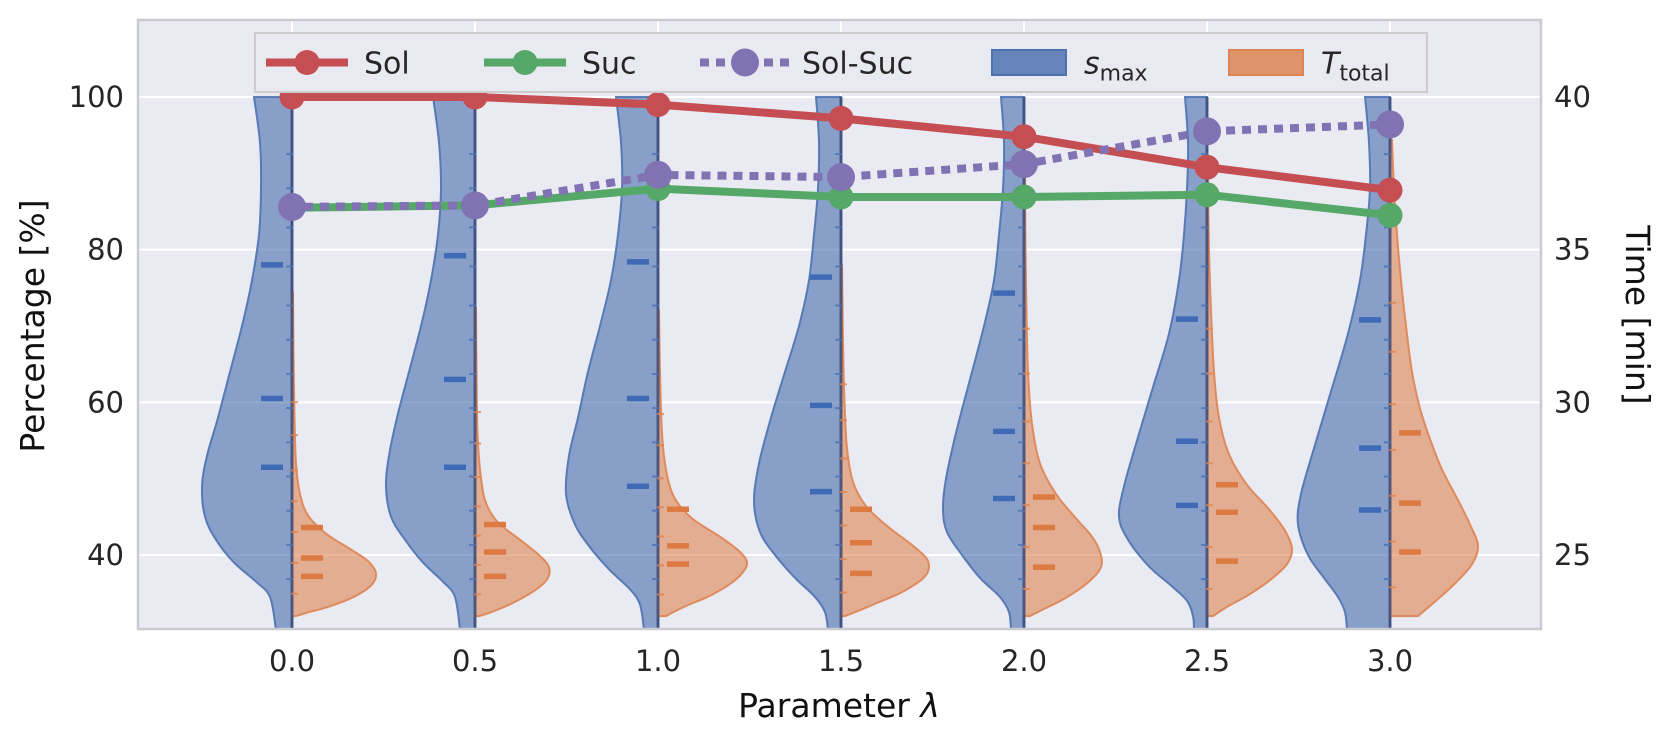  What do you see at coordinates (1572, 555) in the screenshot?
I see `y-right-tick-label: 25` at bounding box center [1572, 555].